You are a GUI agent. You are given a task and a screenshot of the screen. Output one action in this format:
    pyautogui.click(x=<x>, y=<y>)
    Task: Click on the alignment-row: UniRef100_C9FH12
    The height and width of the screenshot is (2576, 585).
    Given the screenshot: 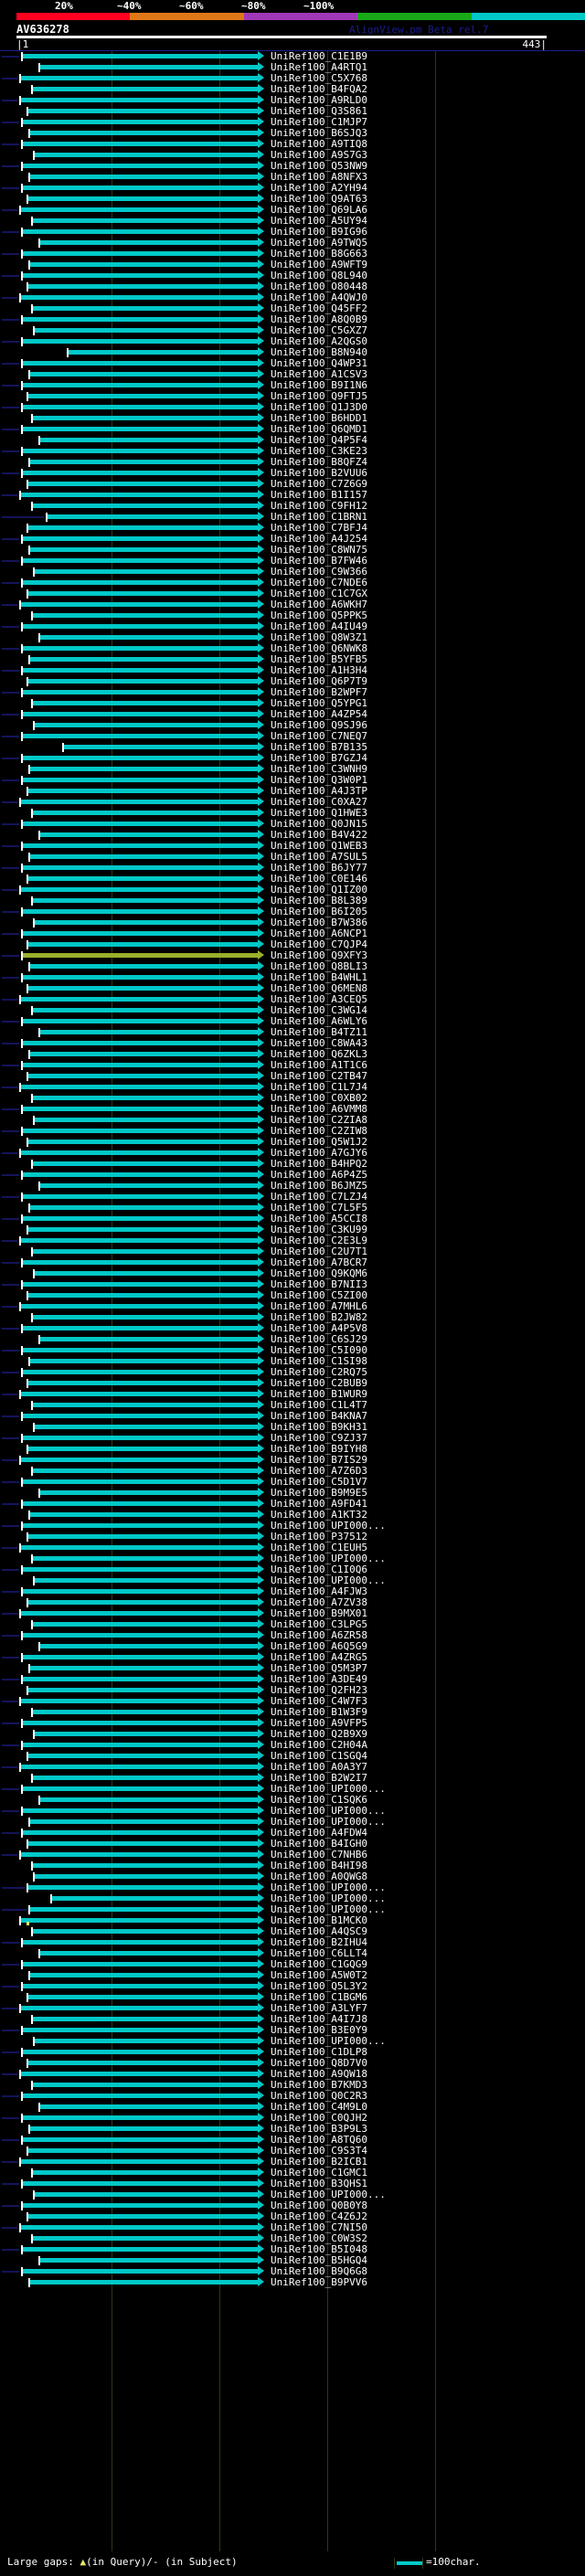 What is the action you would take?
    pyautogui.click(x=293, y=506)
    